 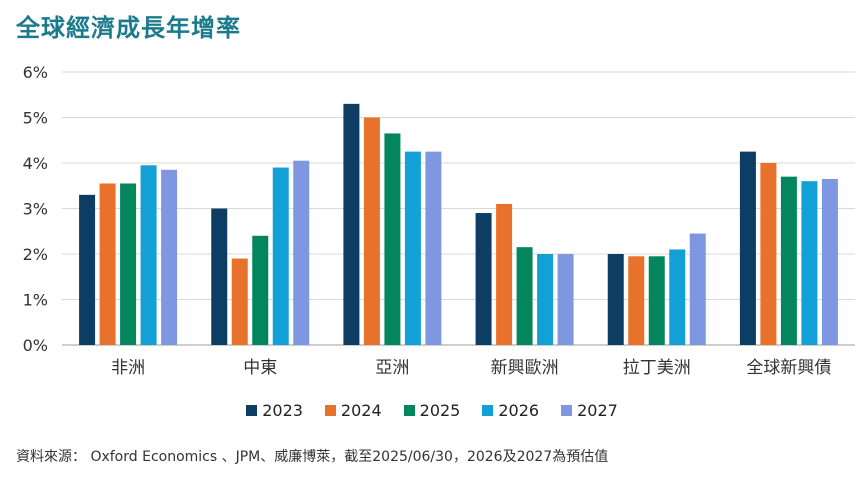 I want to click on legend-item-2025: 2025, so click(x=432, y=410).